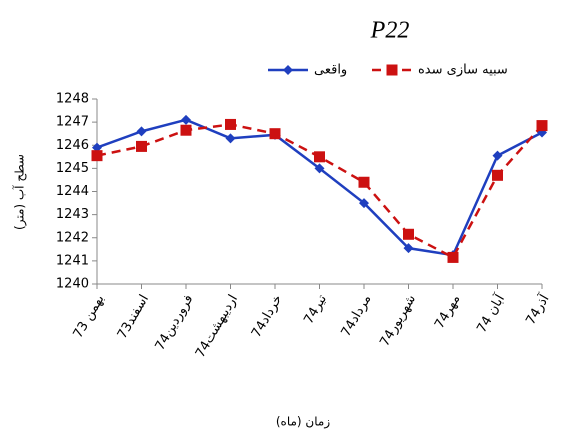  What do you see at coordinates (72, 122) in the screenshot?
I see `y-tick-label: 1247` at bounding box center [72, 122].